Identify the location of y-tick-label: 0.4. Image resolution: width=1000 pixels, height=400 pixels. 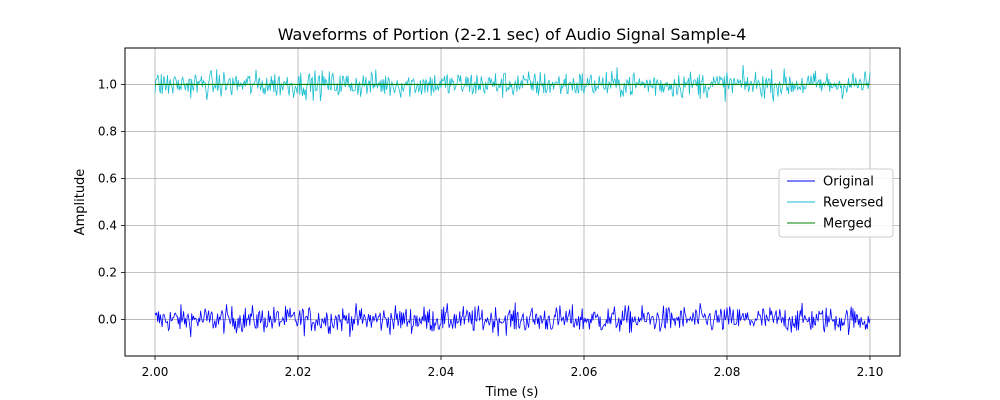
(107, 226).